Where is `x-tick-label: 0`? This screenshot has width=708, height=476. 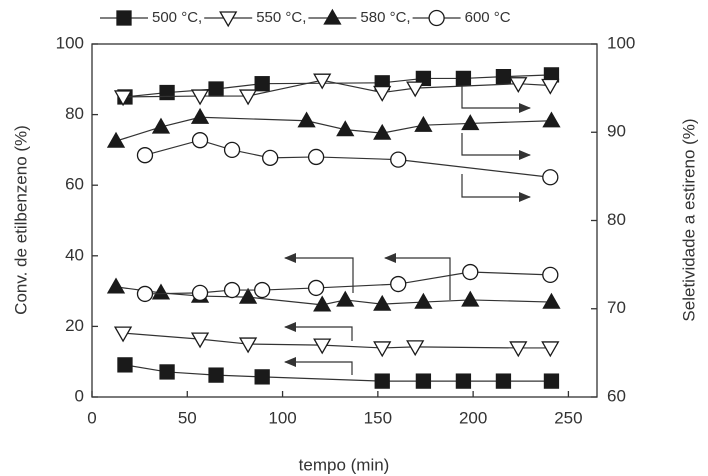 x-tick-label: 0 is located at coordinates (91, 417).